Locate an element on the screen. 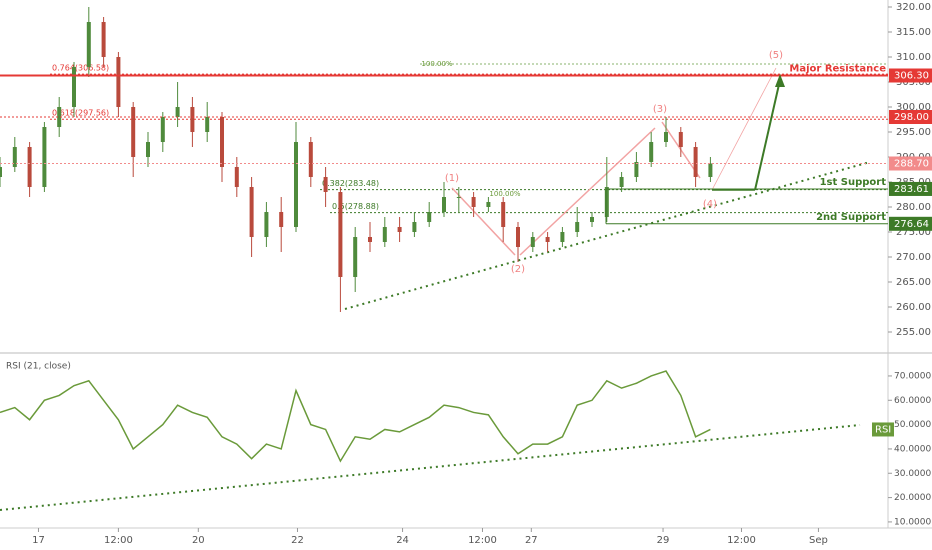 Image resolution: width=932 pixels, height=550 pixels. y-tick-label: 70.0000 is located at coordinates (912, 376).